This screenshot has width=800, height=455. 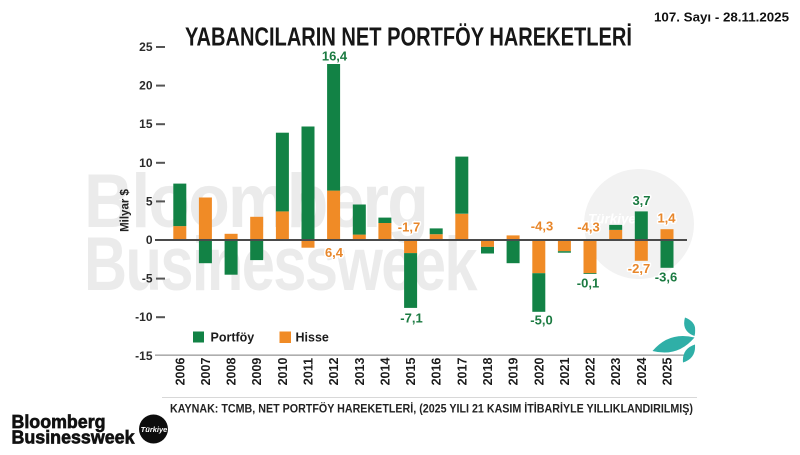 What do you see at coordinates (642, 372) in the screenshot?
I see `svg-text: 2024` at bounding box center [642, 372].